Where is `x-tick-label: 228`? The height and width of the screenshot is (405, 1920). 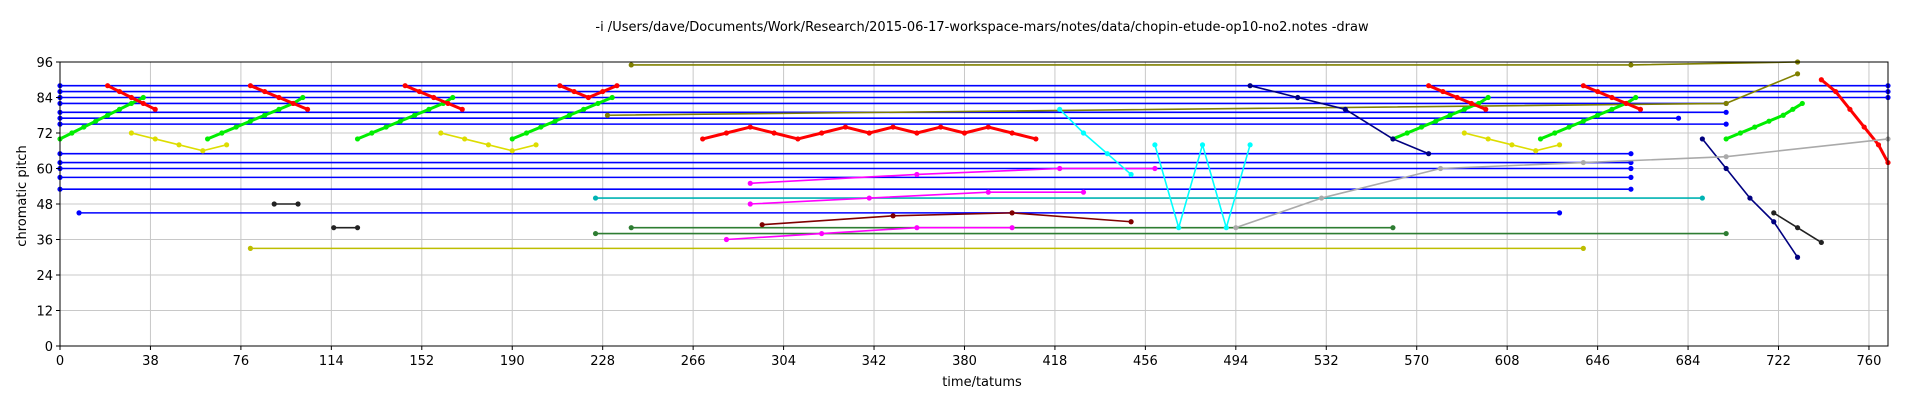 x-tick-label: 228 is located at coordinates (602, 361).